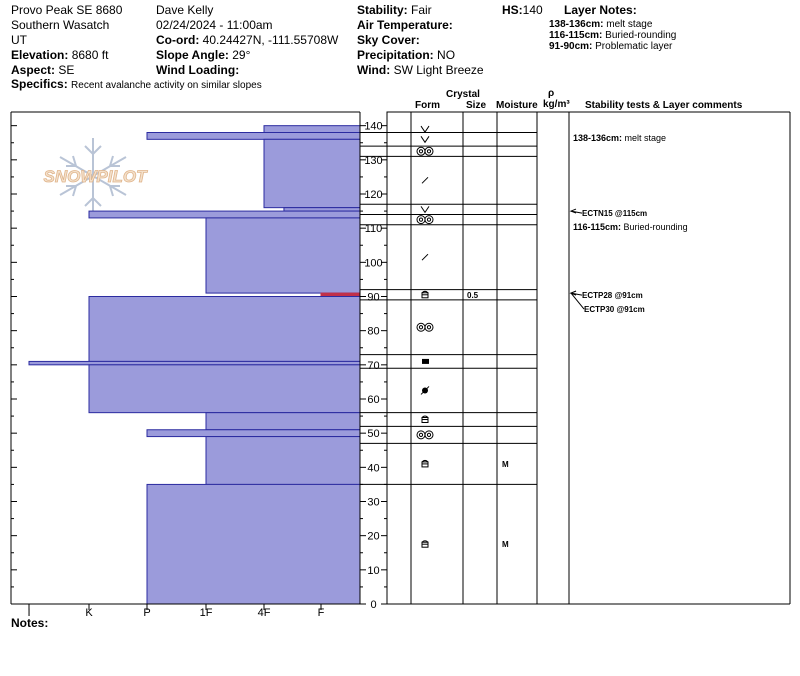 Image resolution: width=800 pixels, height=676 pixels. What do you see at coordinates (373, 332) in the screenshot?
I see `height-tick-label: 80` at bounding box center [373, 332].